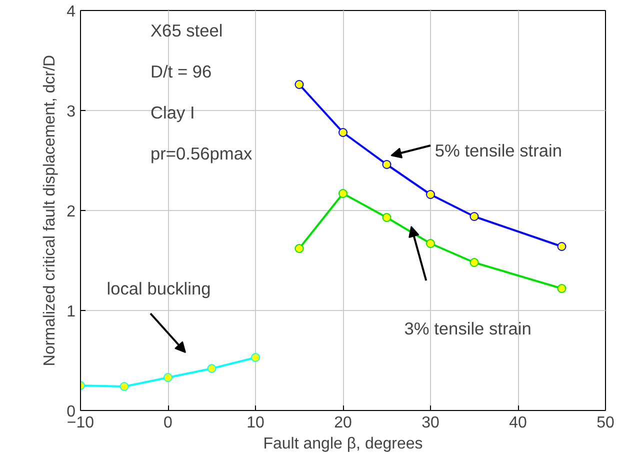 The width and height of the screenshot is (637, 472). Describe the element at coordinates (71, 12) in the screenshot. I see `y-tick-label: 4` at that location.